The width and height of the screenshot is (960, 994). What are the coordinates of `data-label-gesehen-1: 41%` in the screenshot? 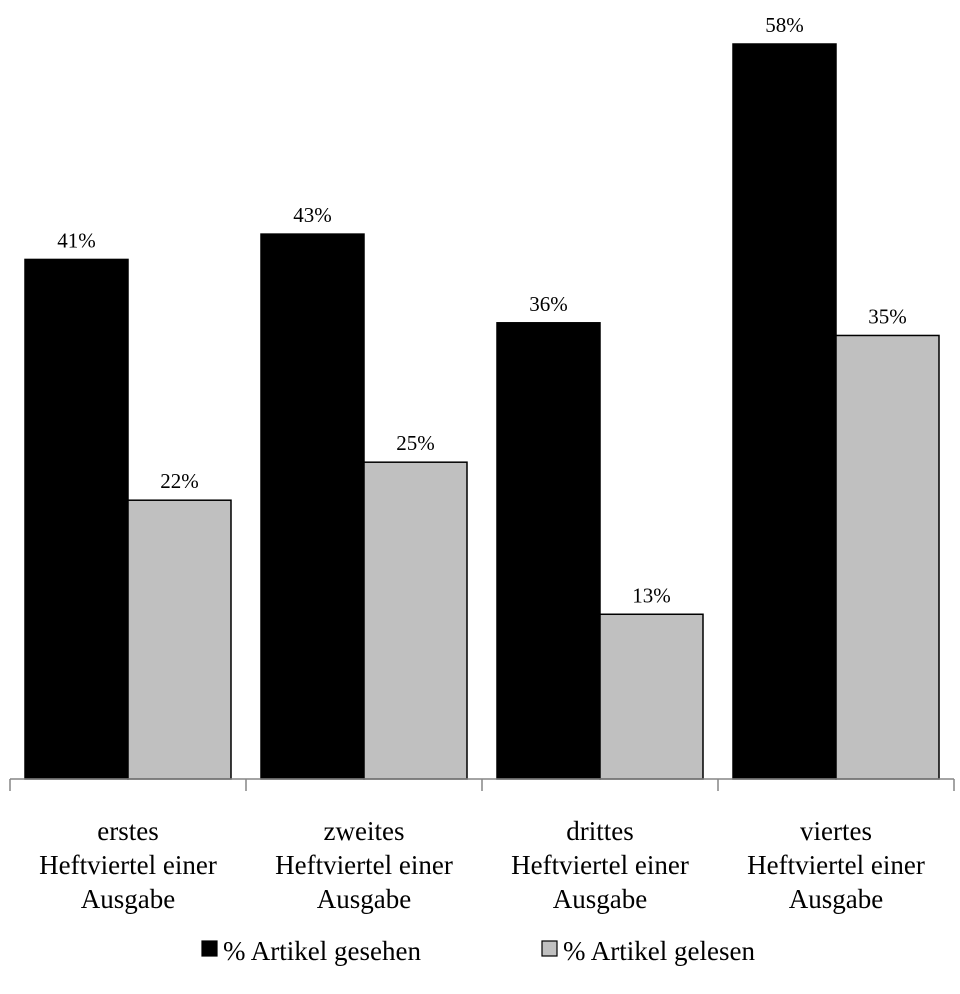 It's located at (76, 240).